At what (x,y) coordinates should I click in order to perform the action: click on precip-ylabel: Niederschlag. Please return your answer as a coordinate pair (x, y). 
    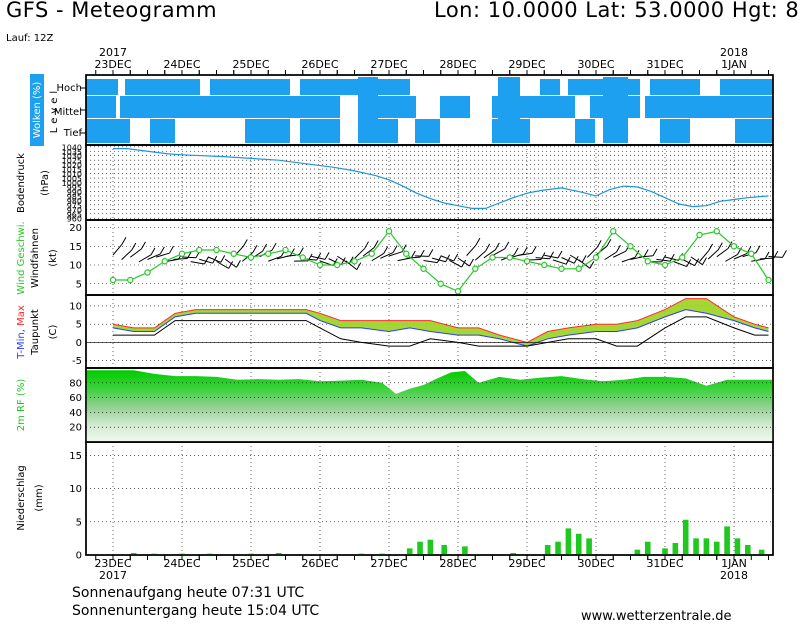
    Looking at the image, I should click on (21, 497).